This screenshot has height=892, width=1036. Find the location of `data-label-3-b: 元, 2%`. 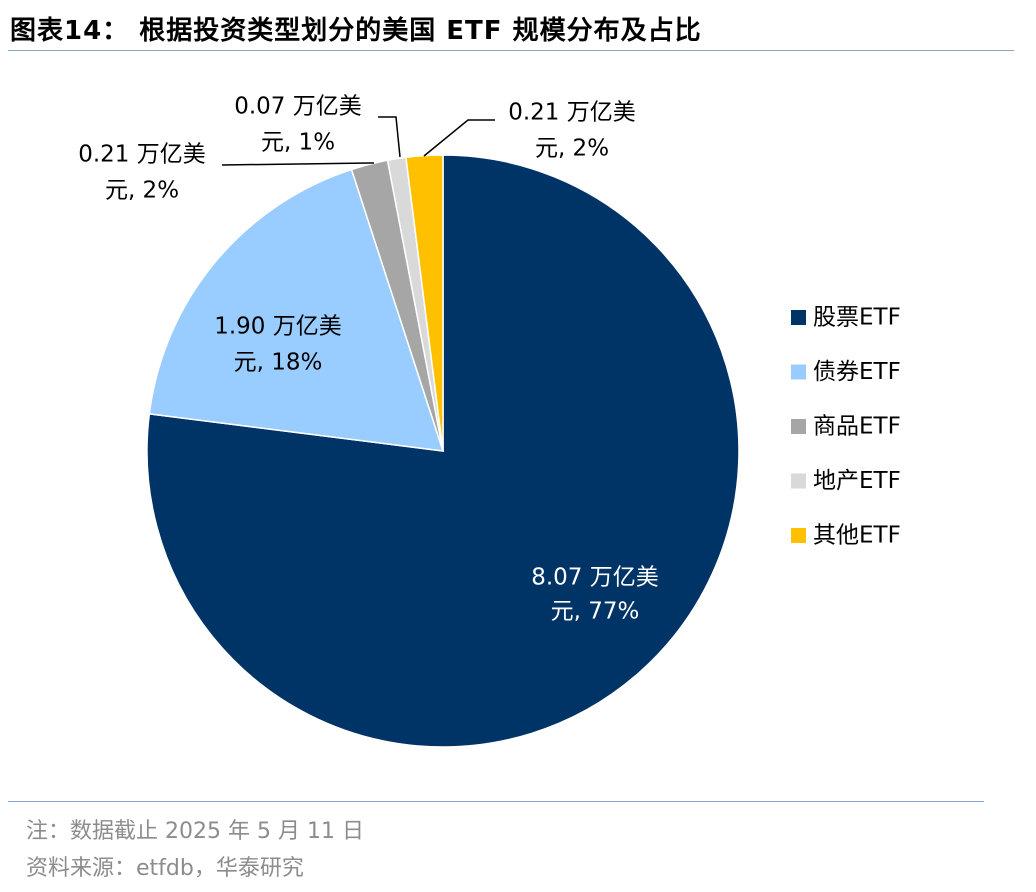

data-label-3-b: 元, 2% is located at coordinates (142, 191).